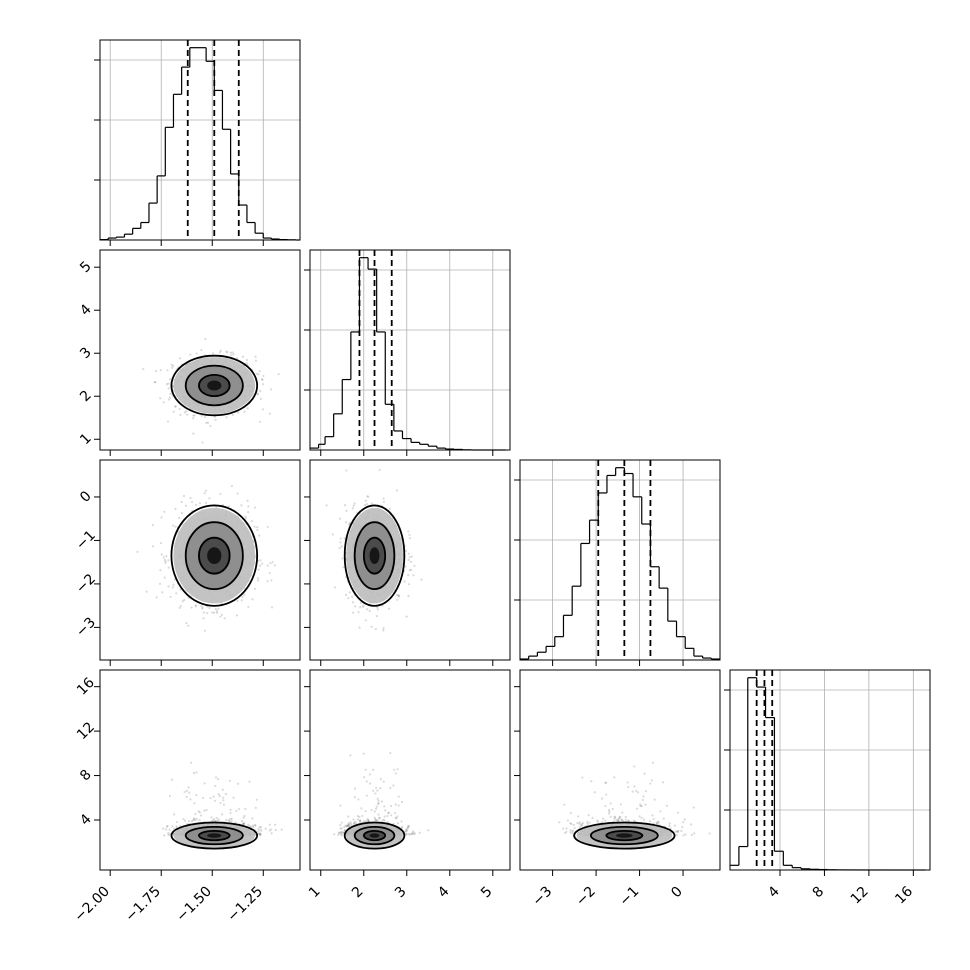  I want to click on y-tick-label: 8, so click(86, 776).